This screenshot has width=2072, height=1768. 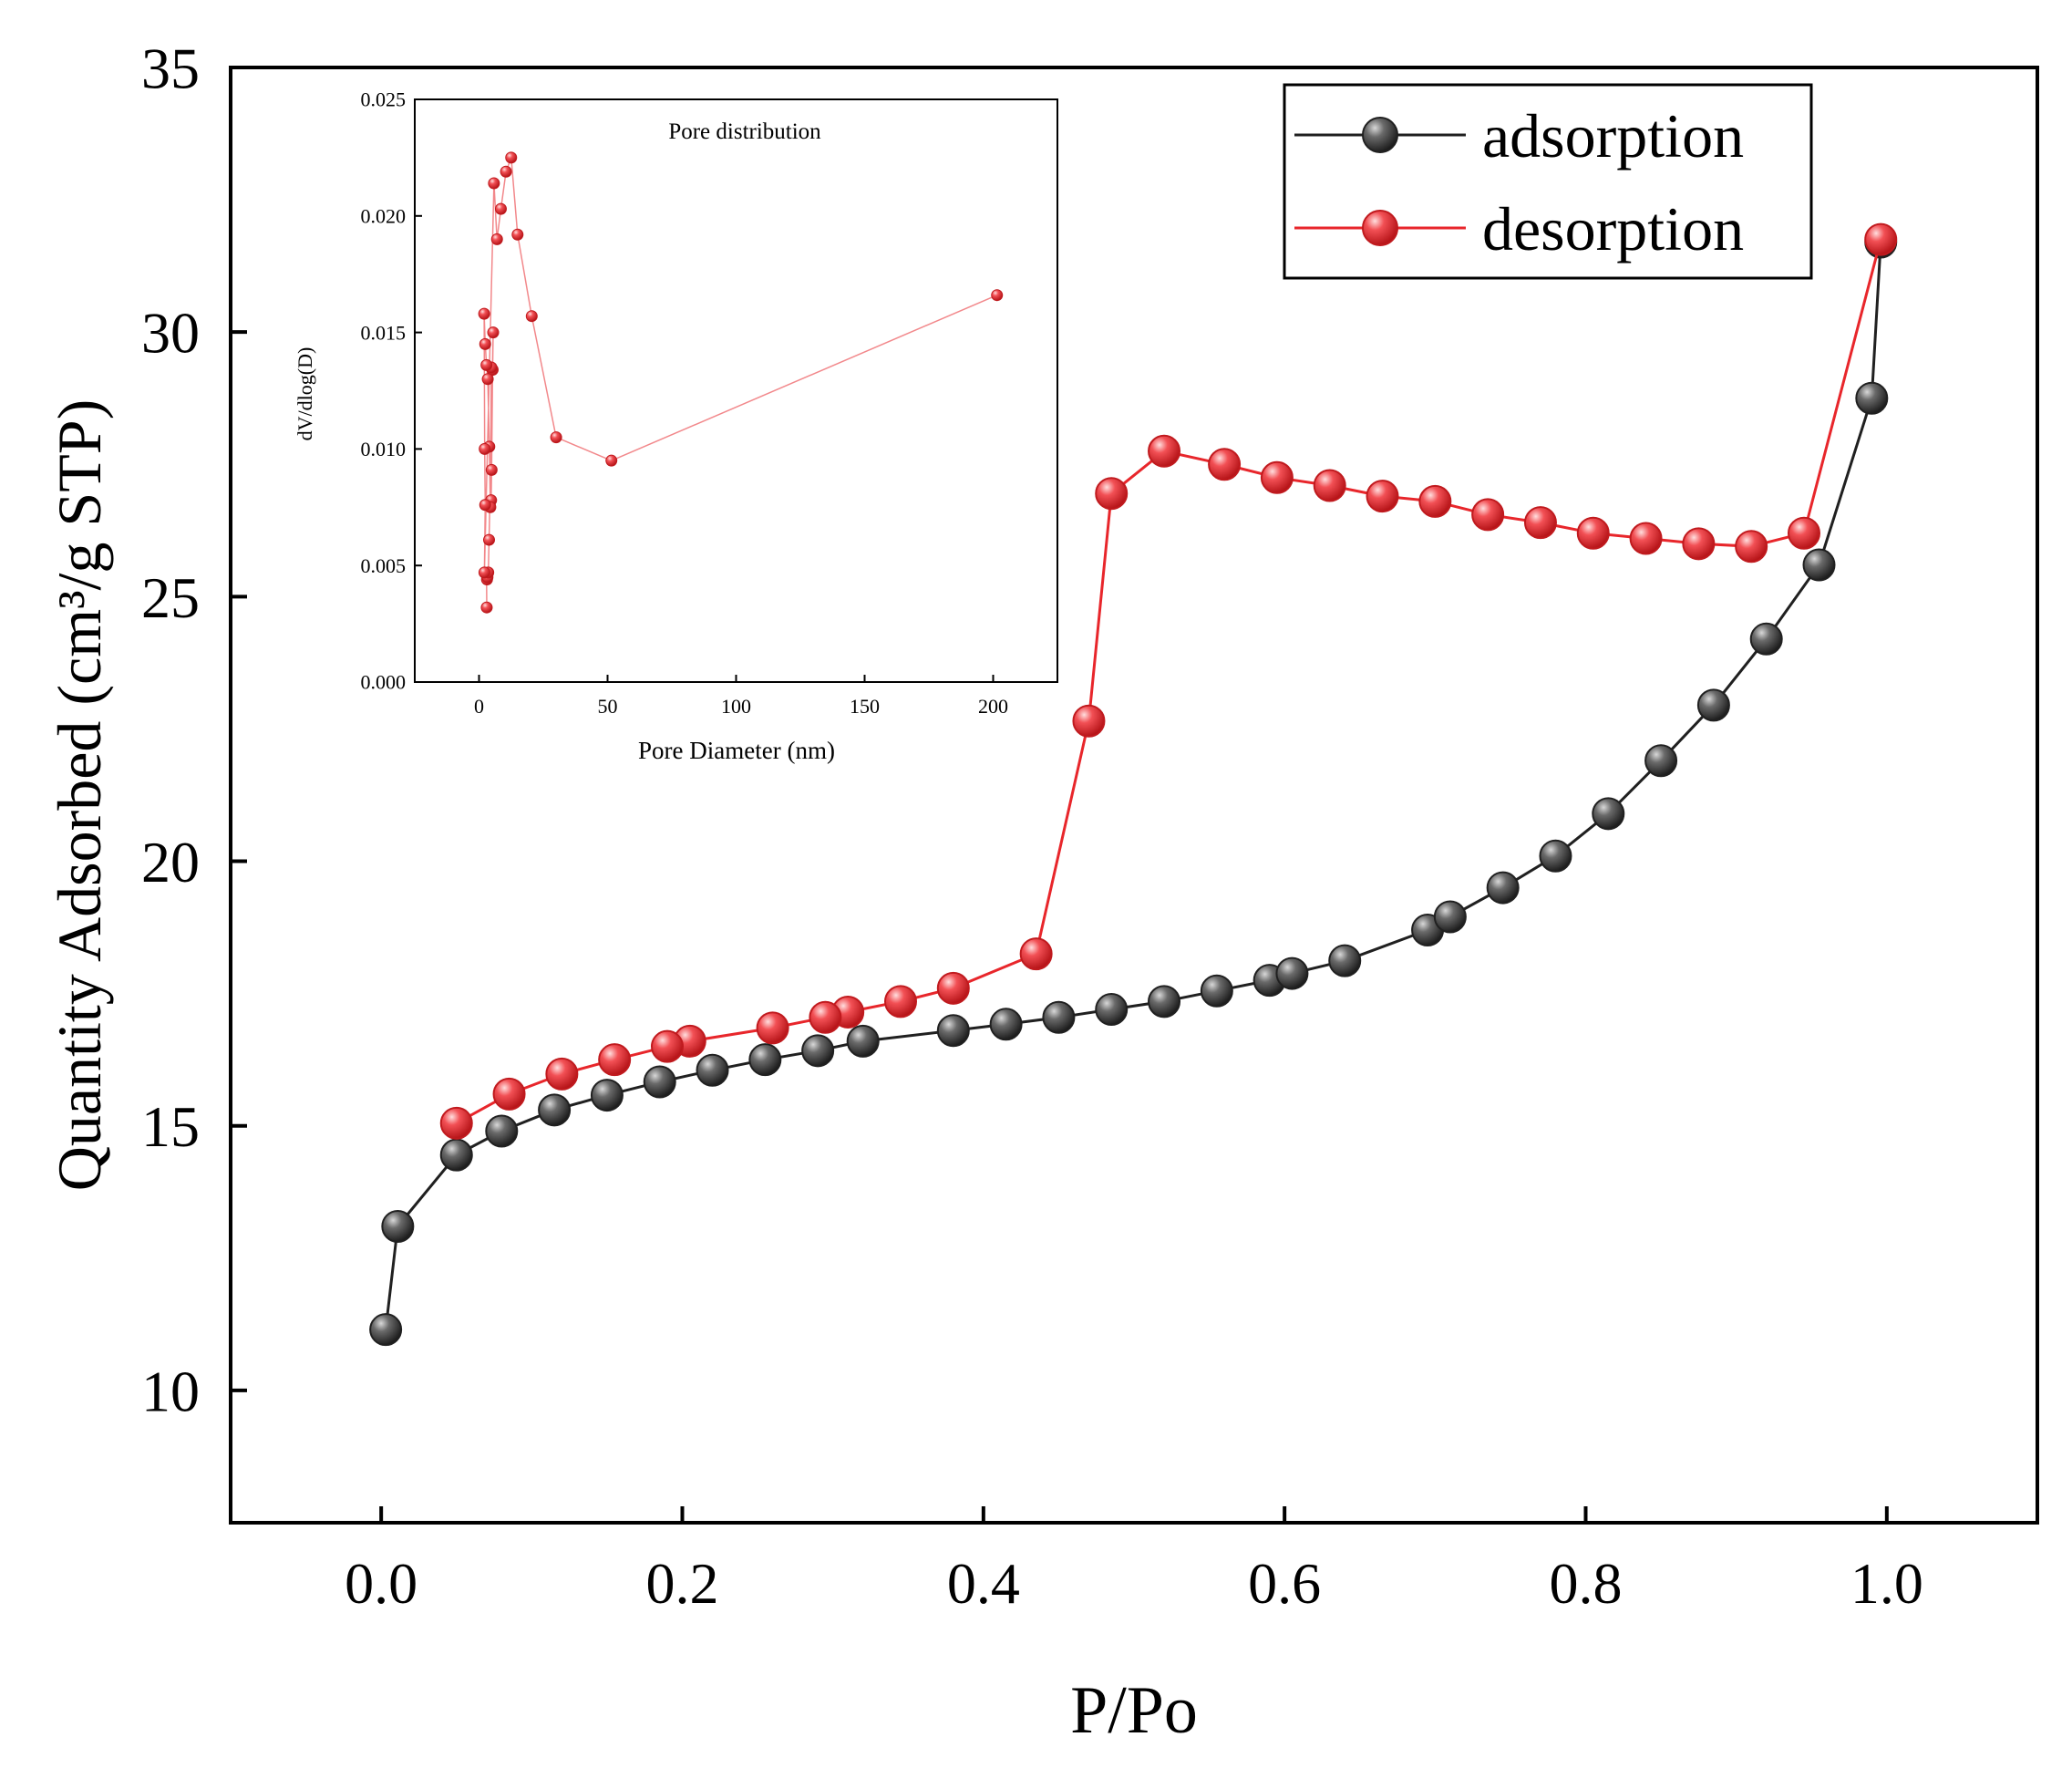 What do you see at coordinates (993, 707) in the screenshot?
I see `x-tick-label: 200` at bounding box center [993, 707].